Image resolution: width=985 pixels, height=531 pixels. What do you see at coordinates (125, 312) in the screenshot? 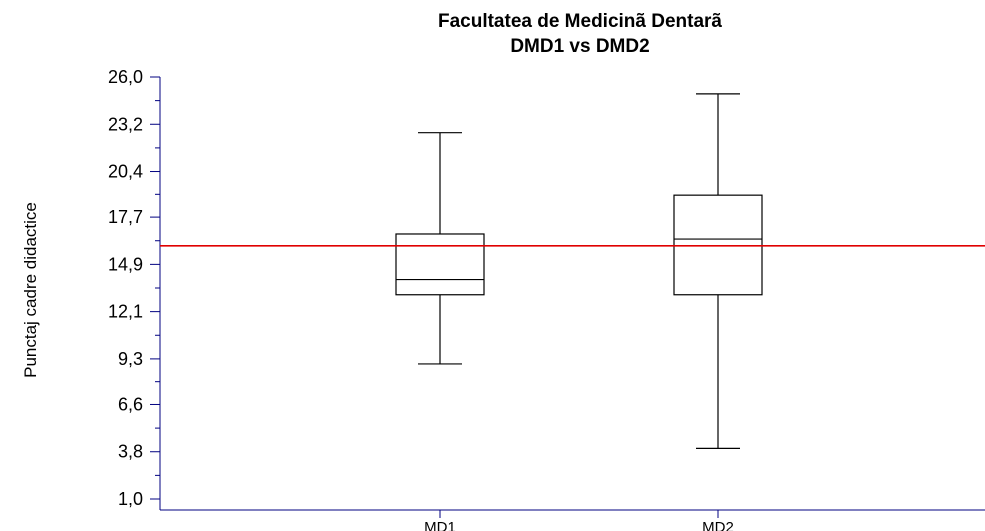
I see `y-tick-label: 12,1` at bounding box center [125, 312].